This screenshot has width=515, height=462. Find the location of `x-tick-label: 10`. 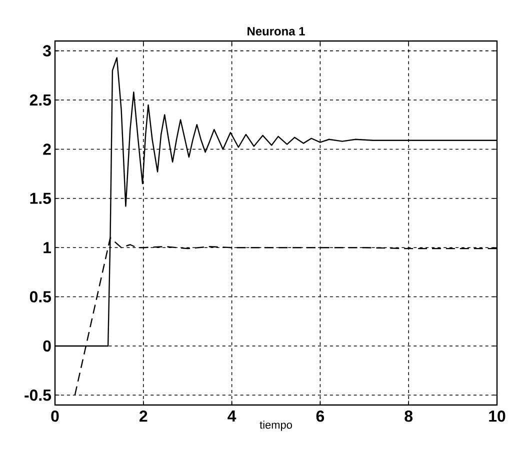

x-tick-label: 10 is located at coordinates (497, 416).